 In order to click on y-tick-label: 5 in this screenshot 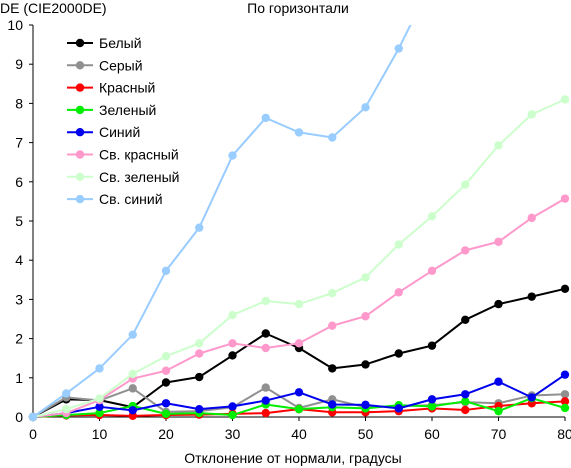, I will do `click(19, 221)`.